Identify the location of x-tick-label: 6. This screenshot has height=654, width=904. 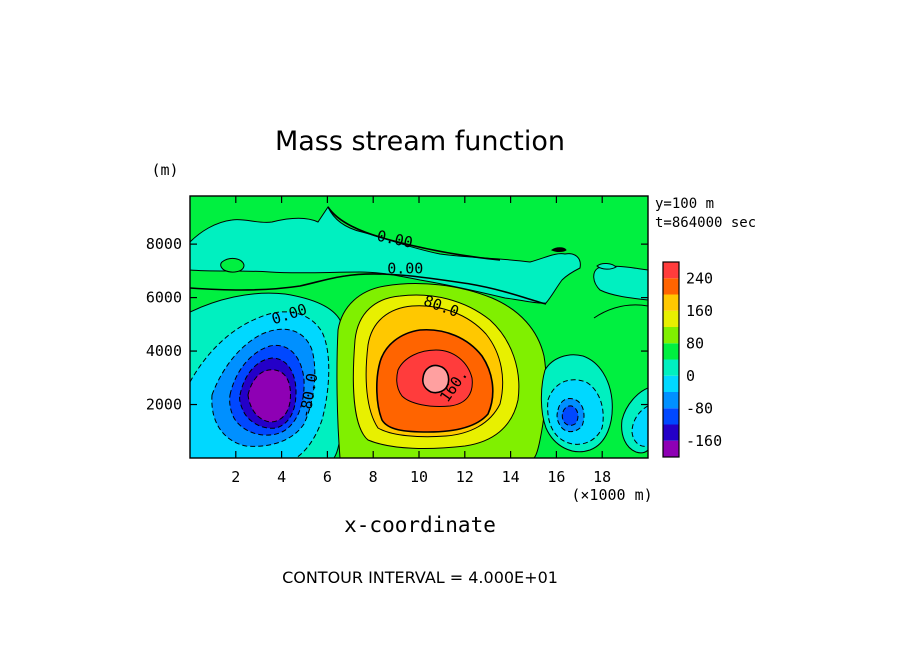
(327, 477).